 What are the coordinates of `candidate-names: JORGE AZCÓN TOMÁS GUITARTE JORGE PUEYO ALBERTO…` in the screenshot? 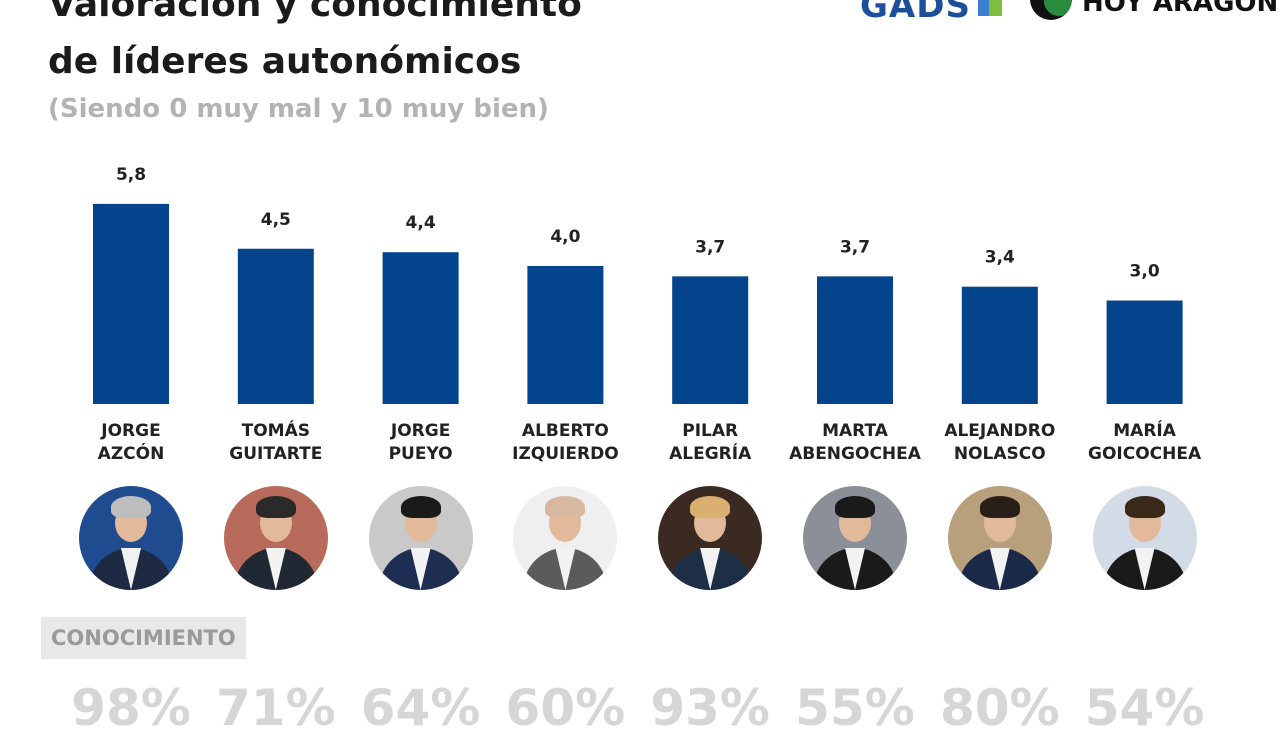 It's located at (640, 445).